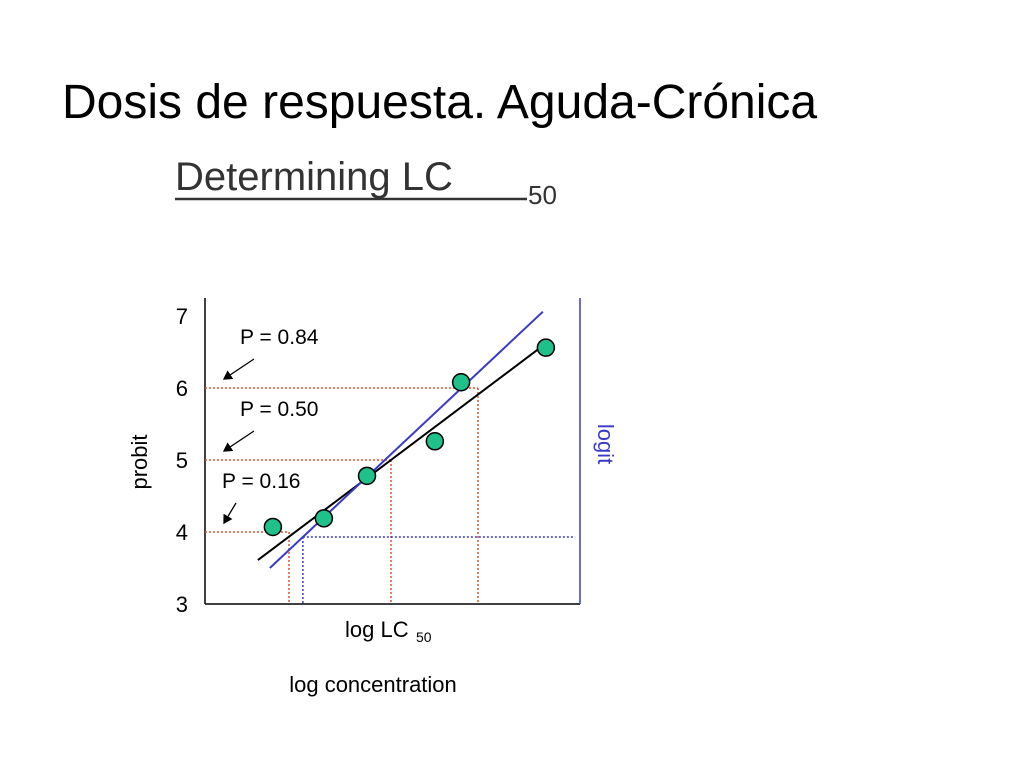 The height and width of the screenshot is (768, 1024). Describe the element at coordinates (139, 461) in the screenshot. I see `y-axis-label: probit` at that location.